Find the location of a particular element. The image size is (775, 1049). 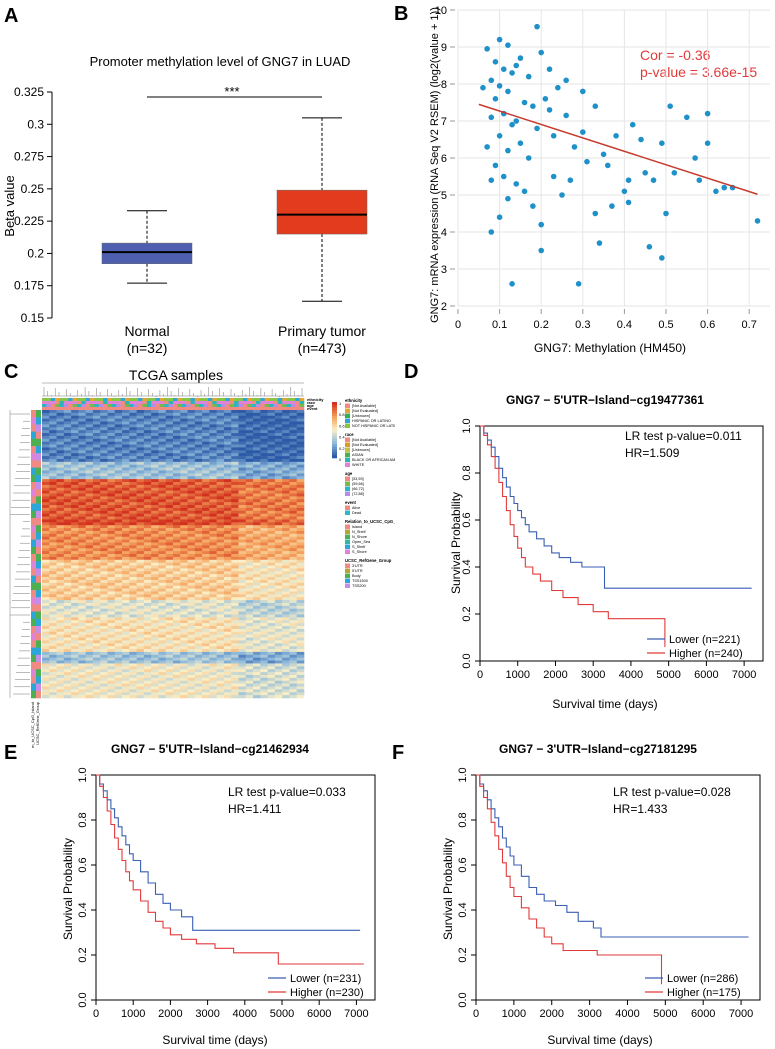

panel-b-xtick-label: 0.4 is located at coordinates (624, 325).